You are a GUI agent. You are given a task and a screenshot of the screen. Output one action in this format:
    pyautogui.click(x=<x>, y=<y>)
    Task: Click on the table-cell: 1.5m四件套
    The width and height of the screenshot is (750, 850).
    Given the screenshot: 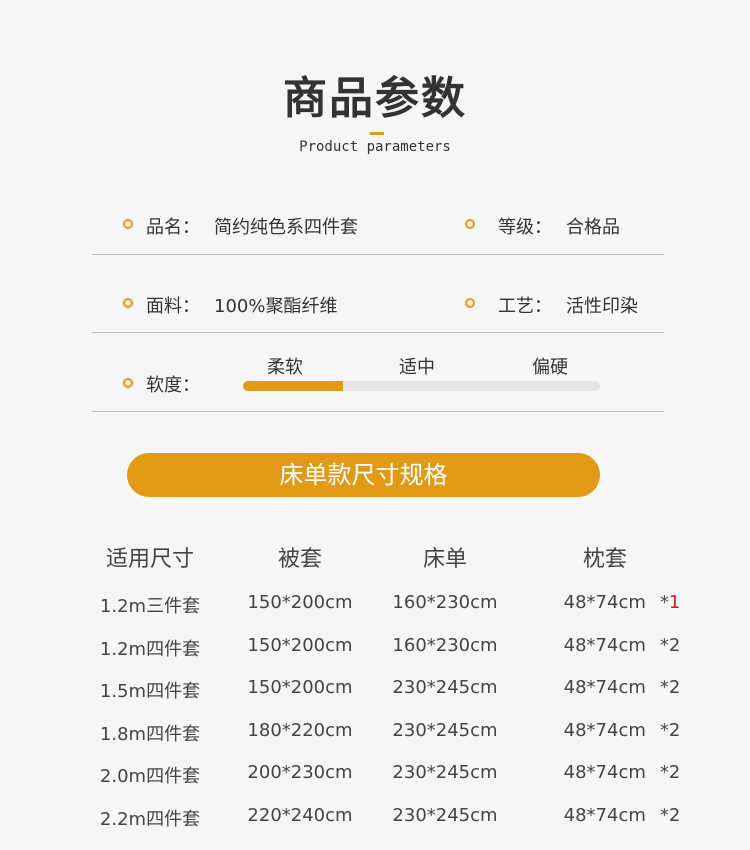 What is the action you would take?
    pyautogui.click(x=150, y=691)
    